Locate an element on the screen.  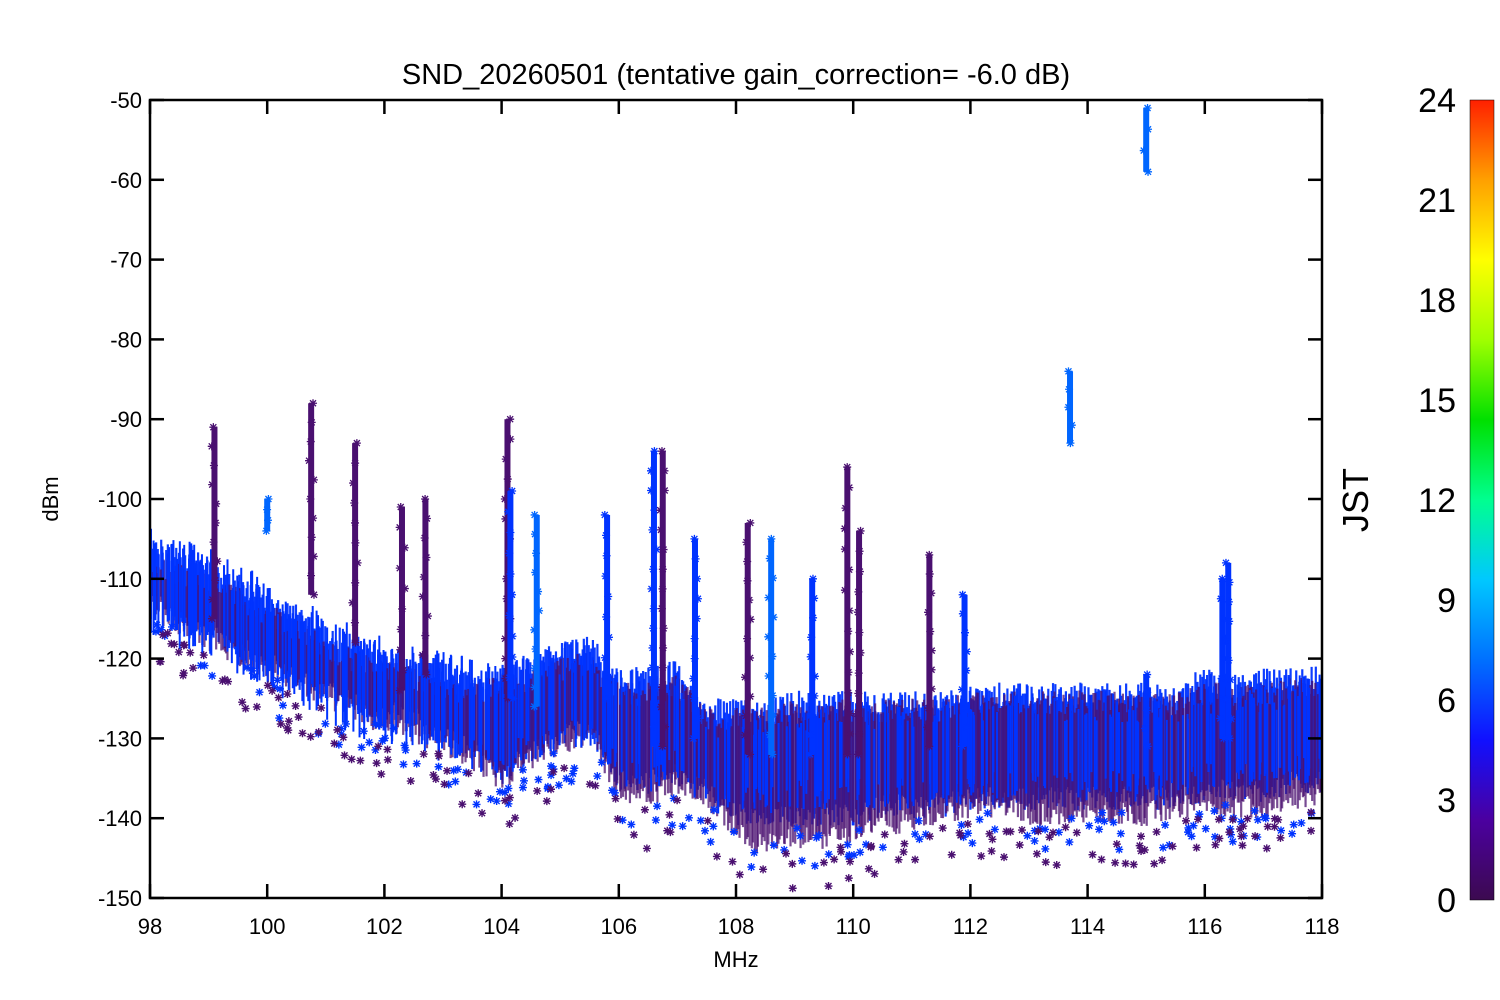
x-axis-label: MHz is located at coordinates (735, 959).